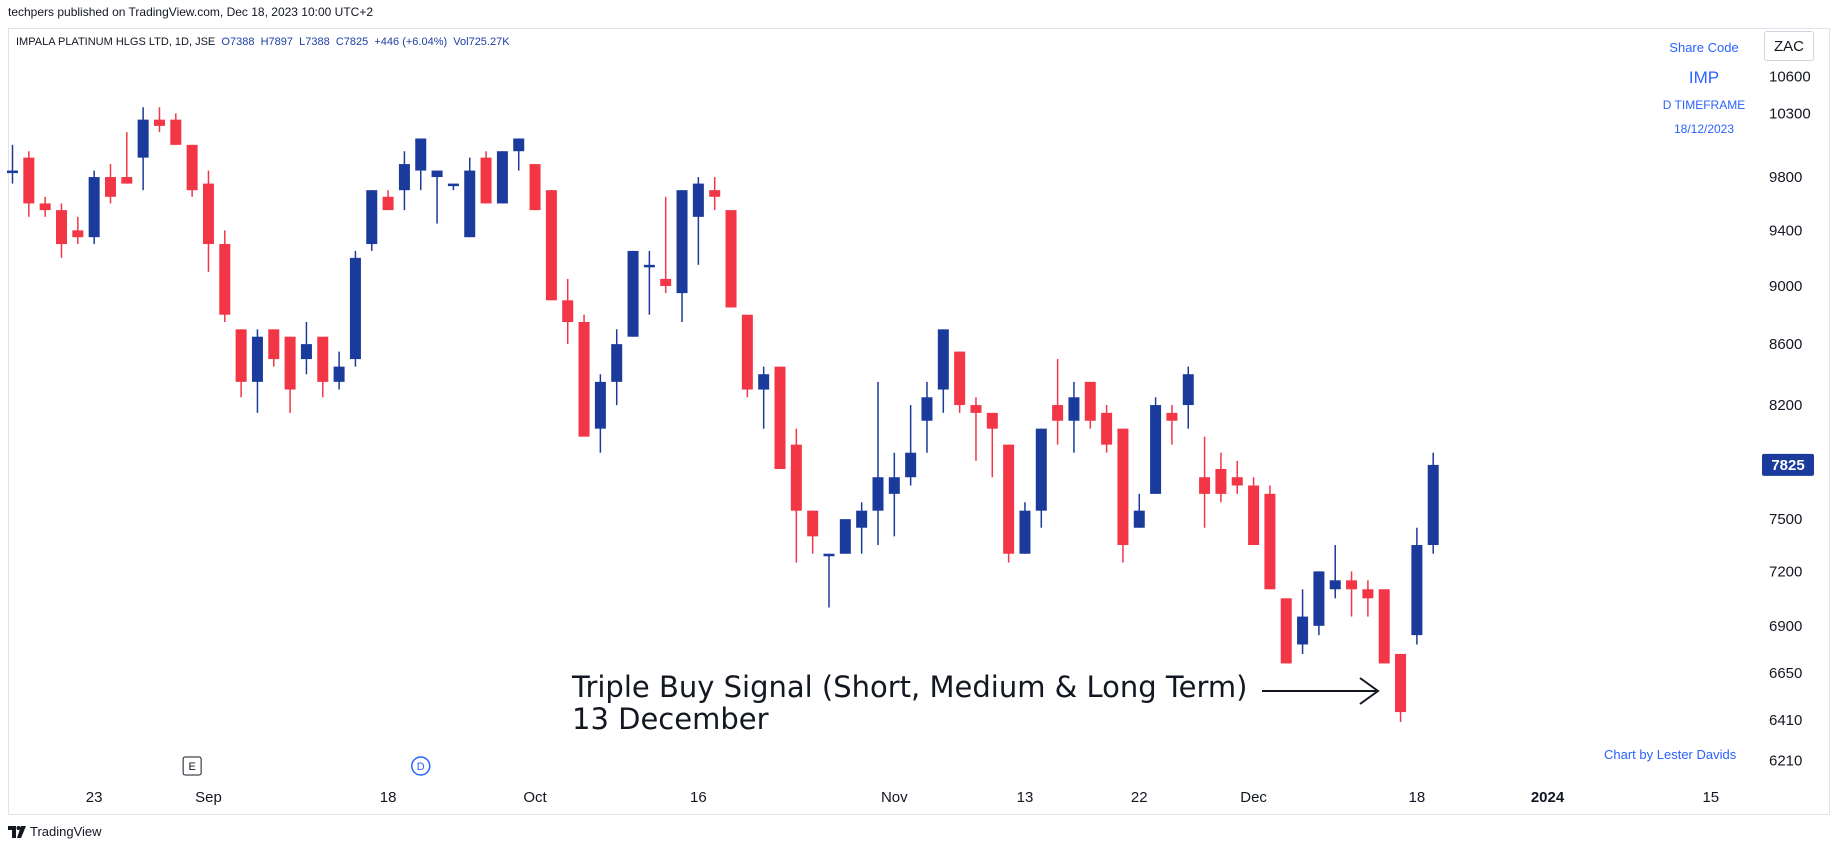 Image resolution: width=1835 pixels, height=850 pixels. I want to click on earnings-marker-label: E, so click(191, 767).